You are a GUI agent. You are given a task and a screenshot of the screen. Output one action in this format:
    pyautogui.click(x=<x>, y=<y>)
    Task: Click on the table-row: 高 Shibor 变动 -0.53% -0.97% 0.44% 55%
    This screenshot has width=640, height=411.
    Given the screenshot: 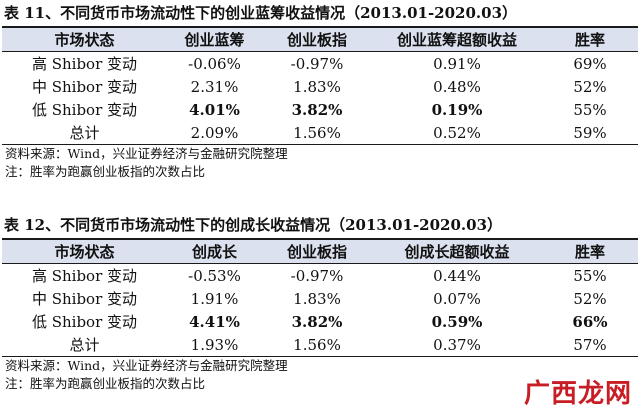 What is the action you would take?
    pyautogui.click(x=320, y=276)
    